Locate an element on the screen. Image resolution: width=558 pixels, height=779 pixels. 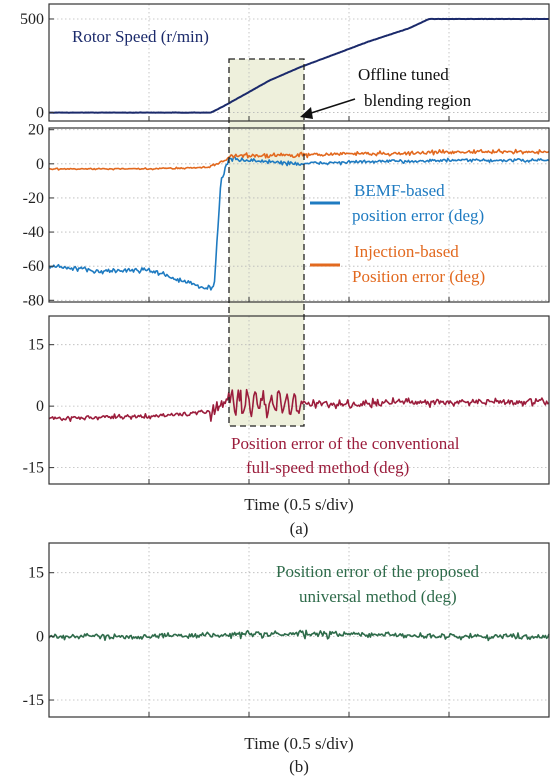
ytick-label-proposed: 15 is located at coordinates (36, 573).